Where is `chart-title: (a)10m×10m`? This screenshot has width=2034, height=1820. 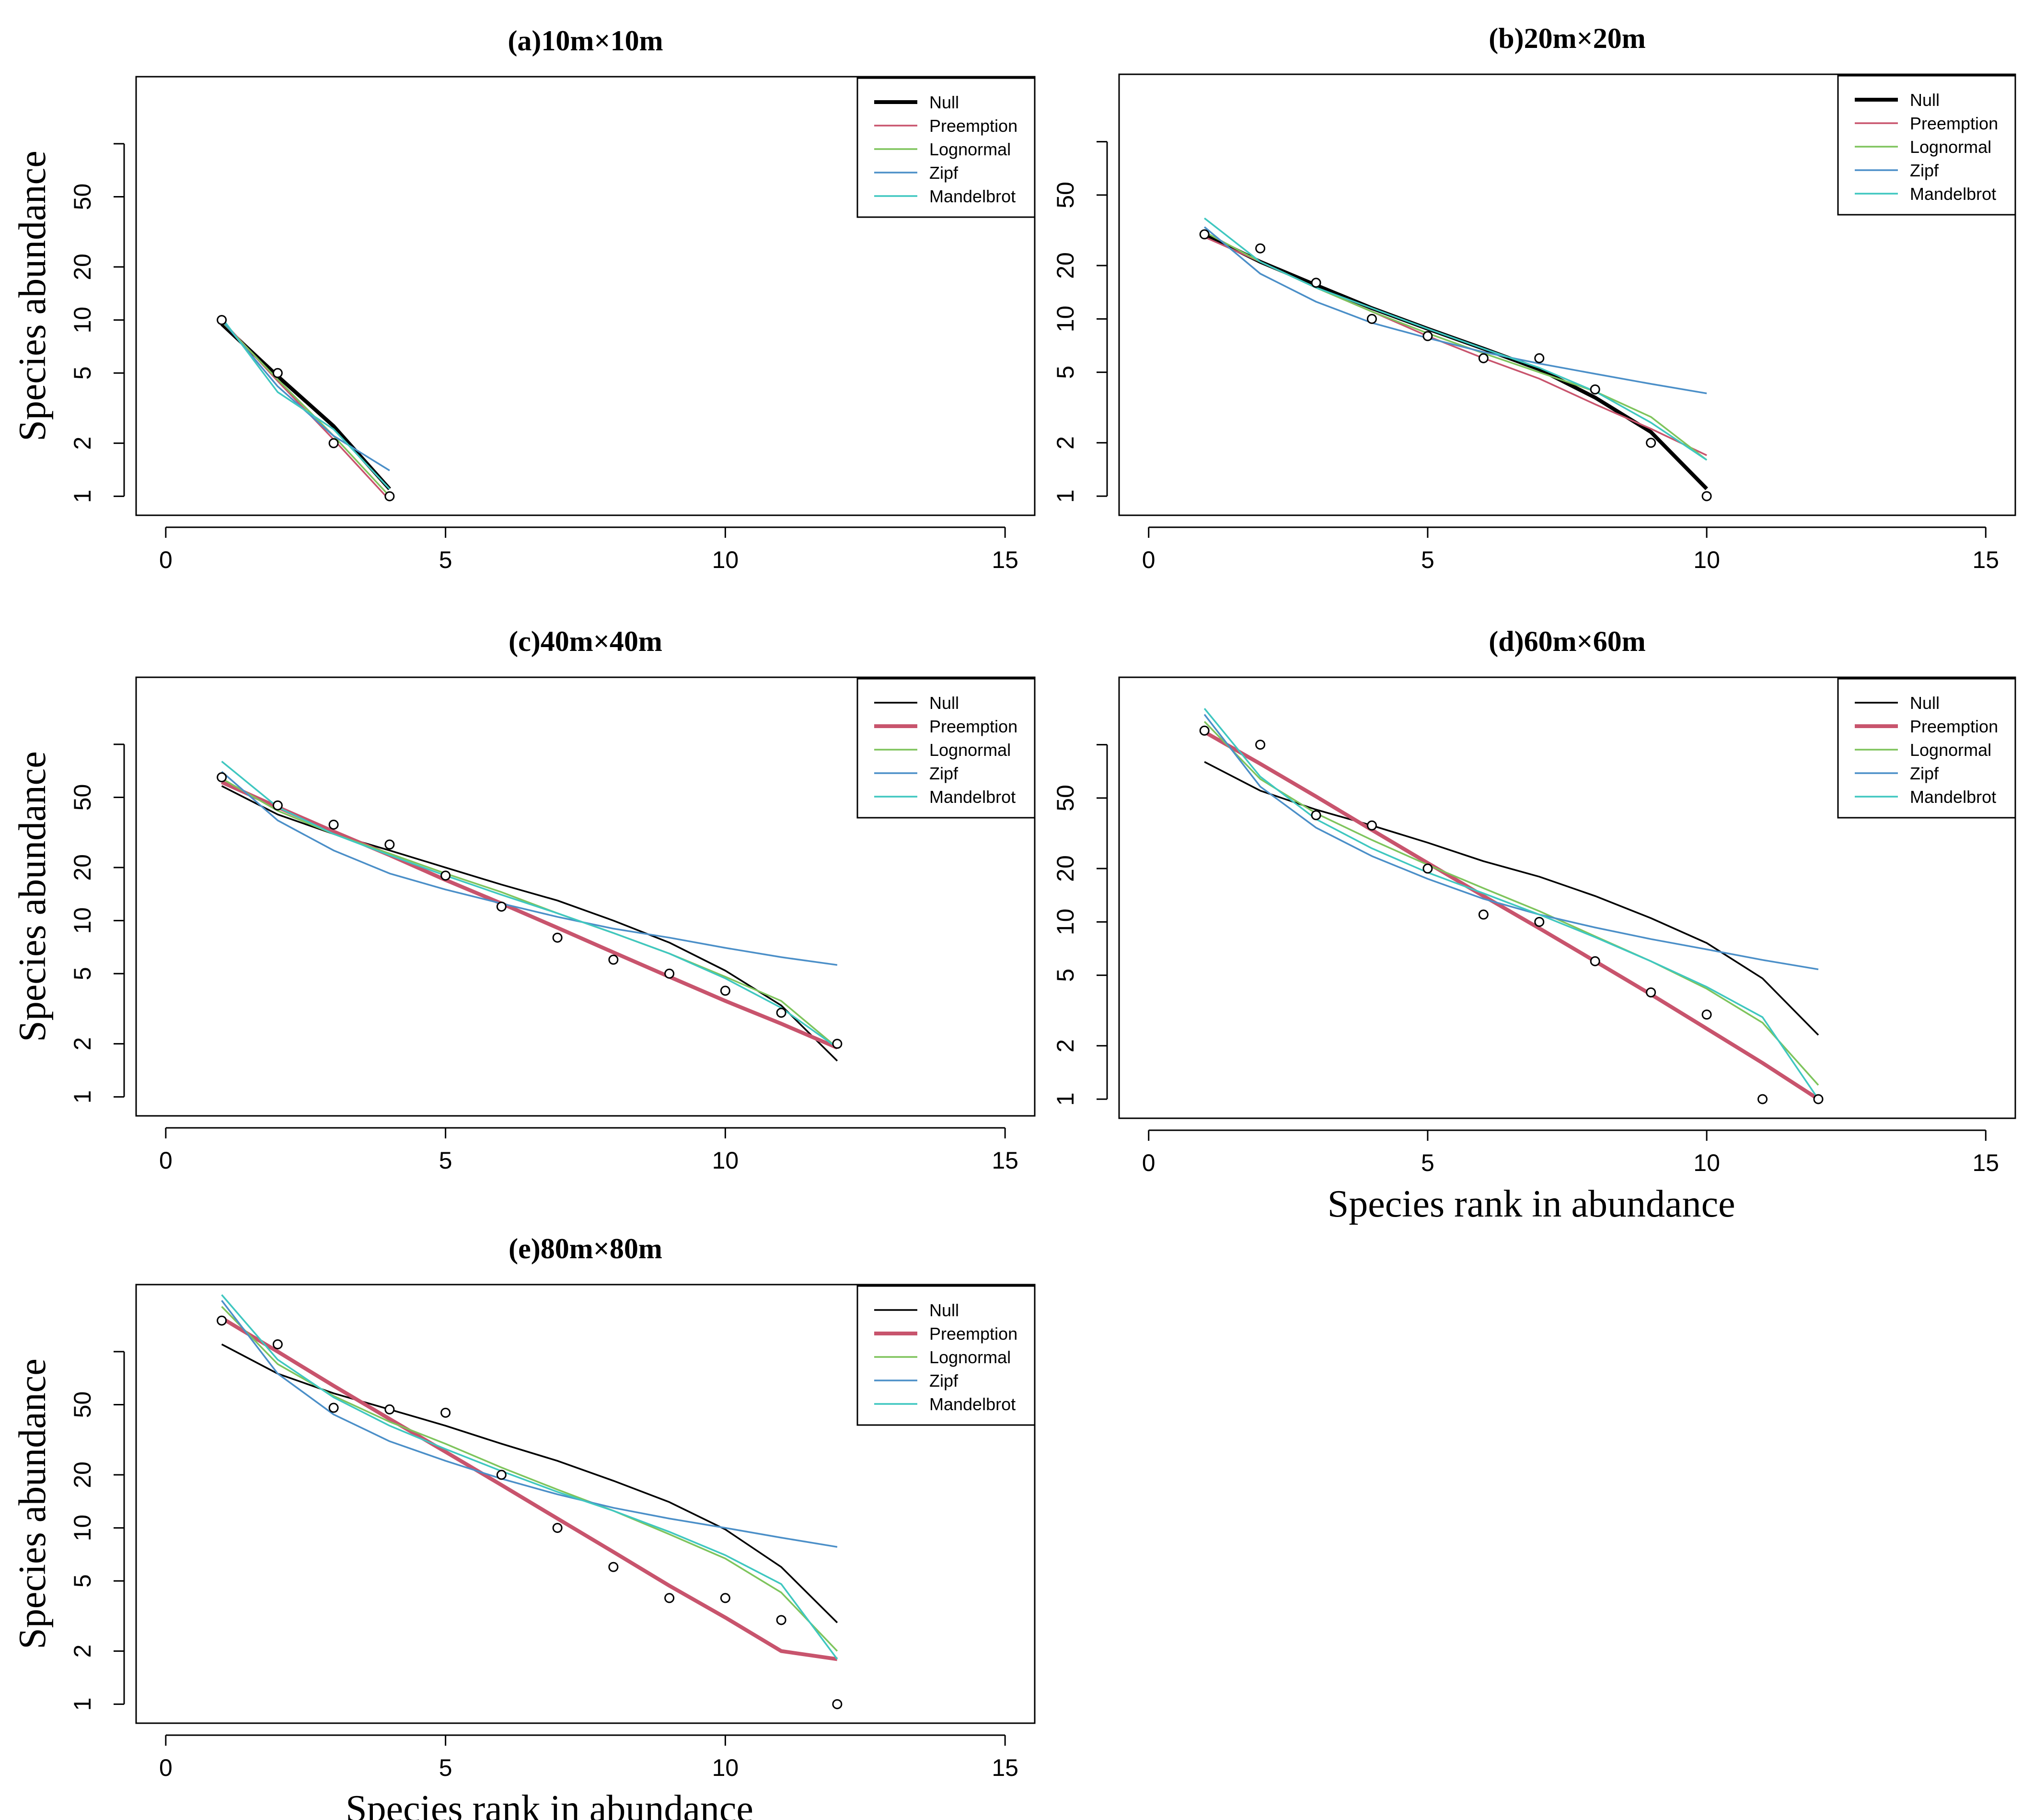 chart-title: (a)10m×10m is located at coordinates (585, 41).